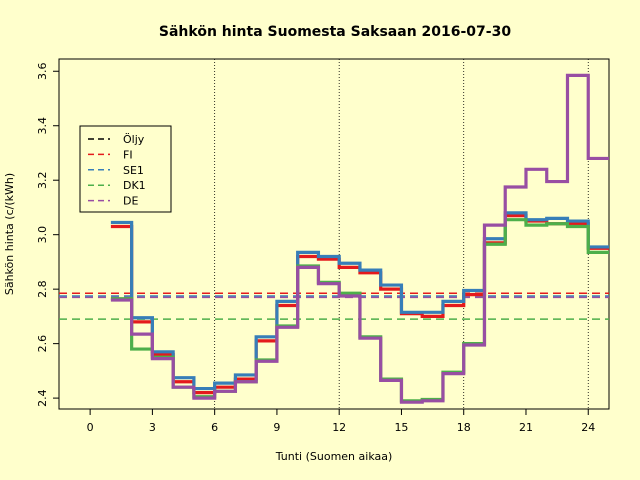  I want to click on x-tick-label: 0, so click(90, 427).